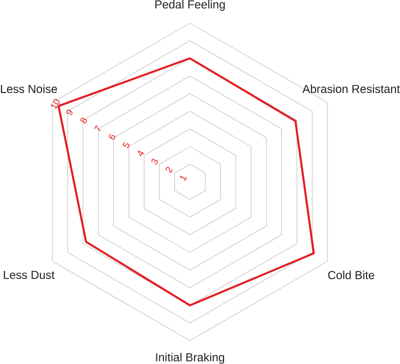 The image size is (400, 364). I want to click on spoke-label: Abrasion Resistant, so click(351, 89).